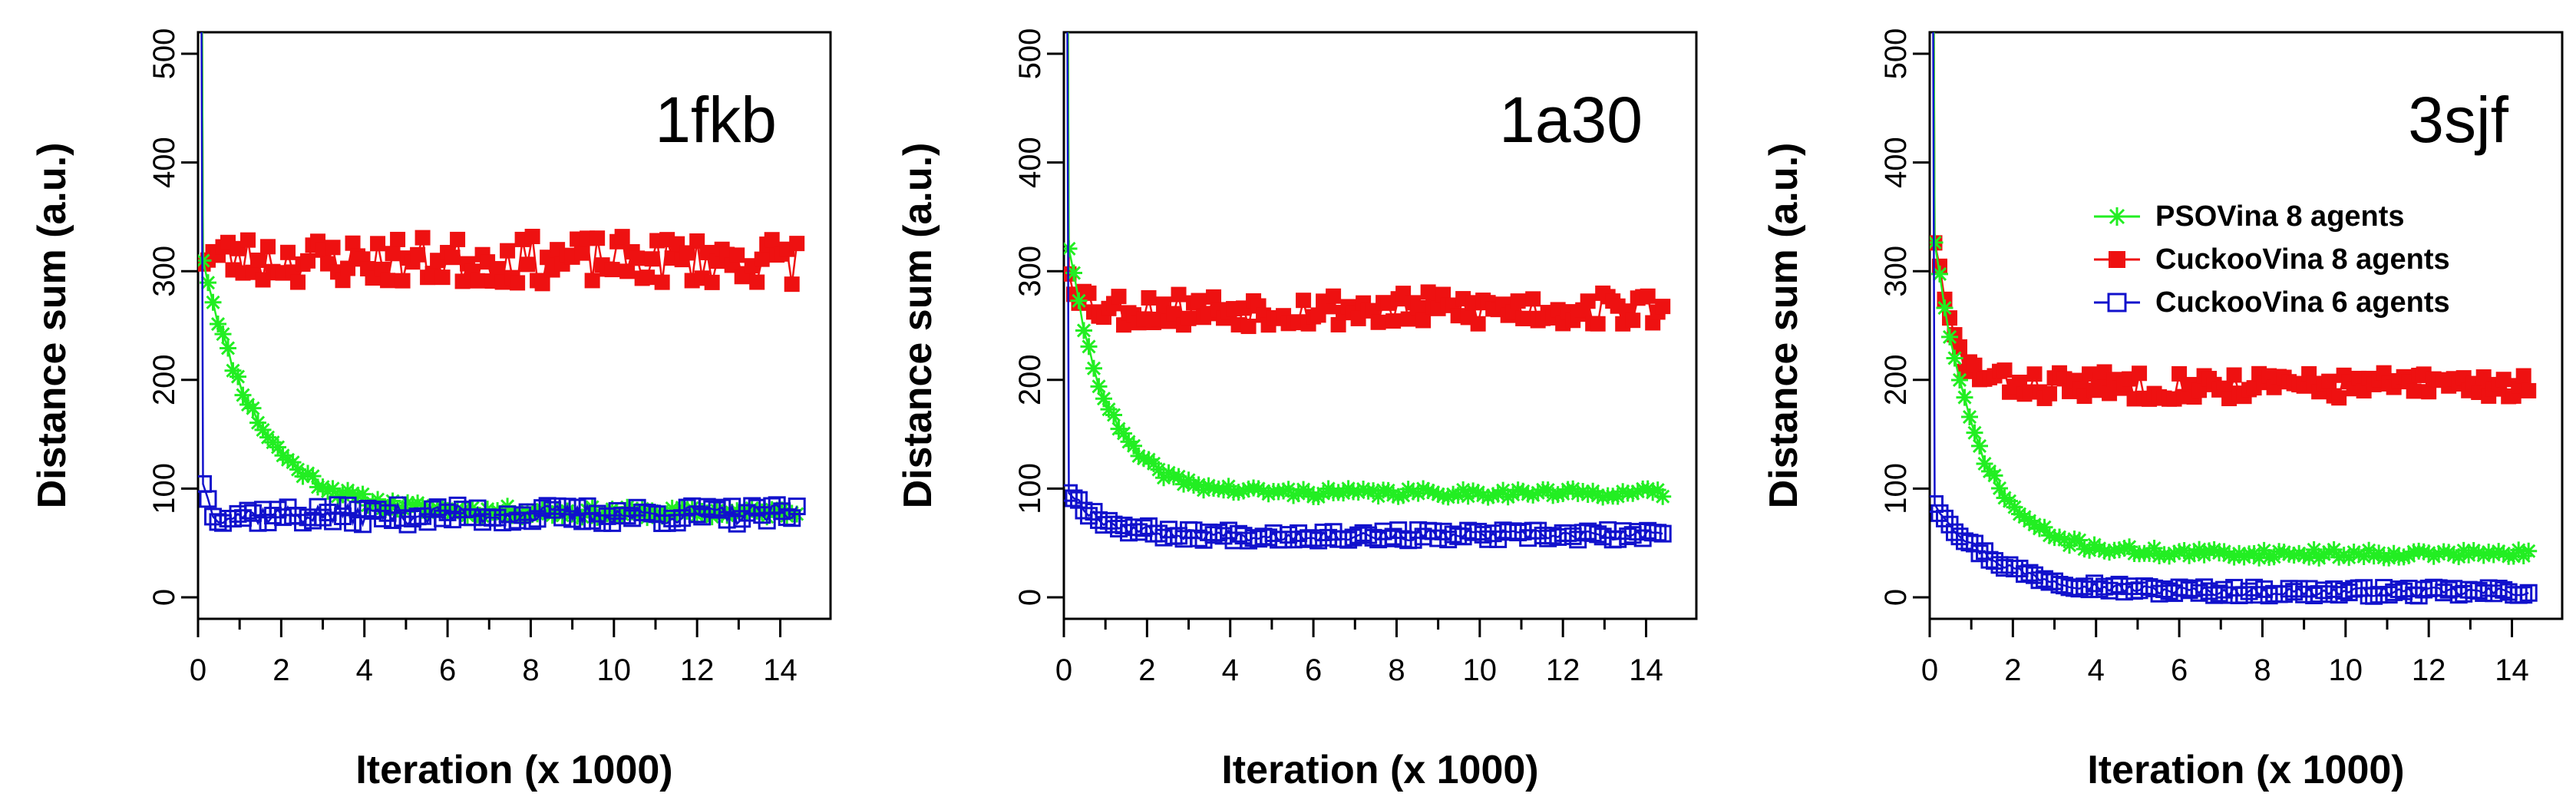  What do you see at coordinates (1480, 670) in the screenshot?
I see `x-tick-label: 10` at bounding box center [1480, 670].